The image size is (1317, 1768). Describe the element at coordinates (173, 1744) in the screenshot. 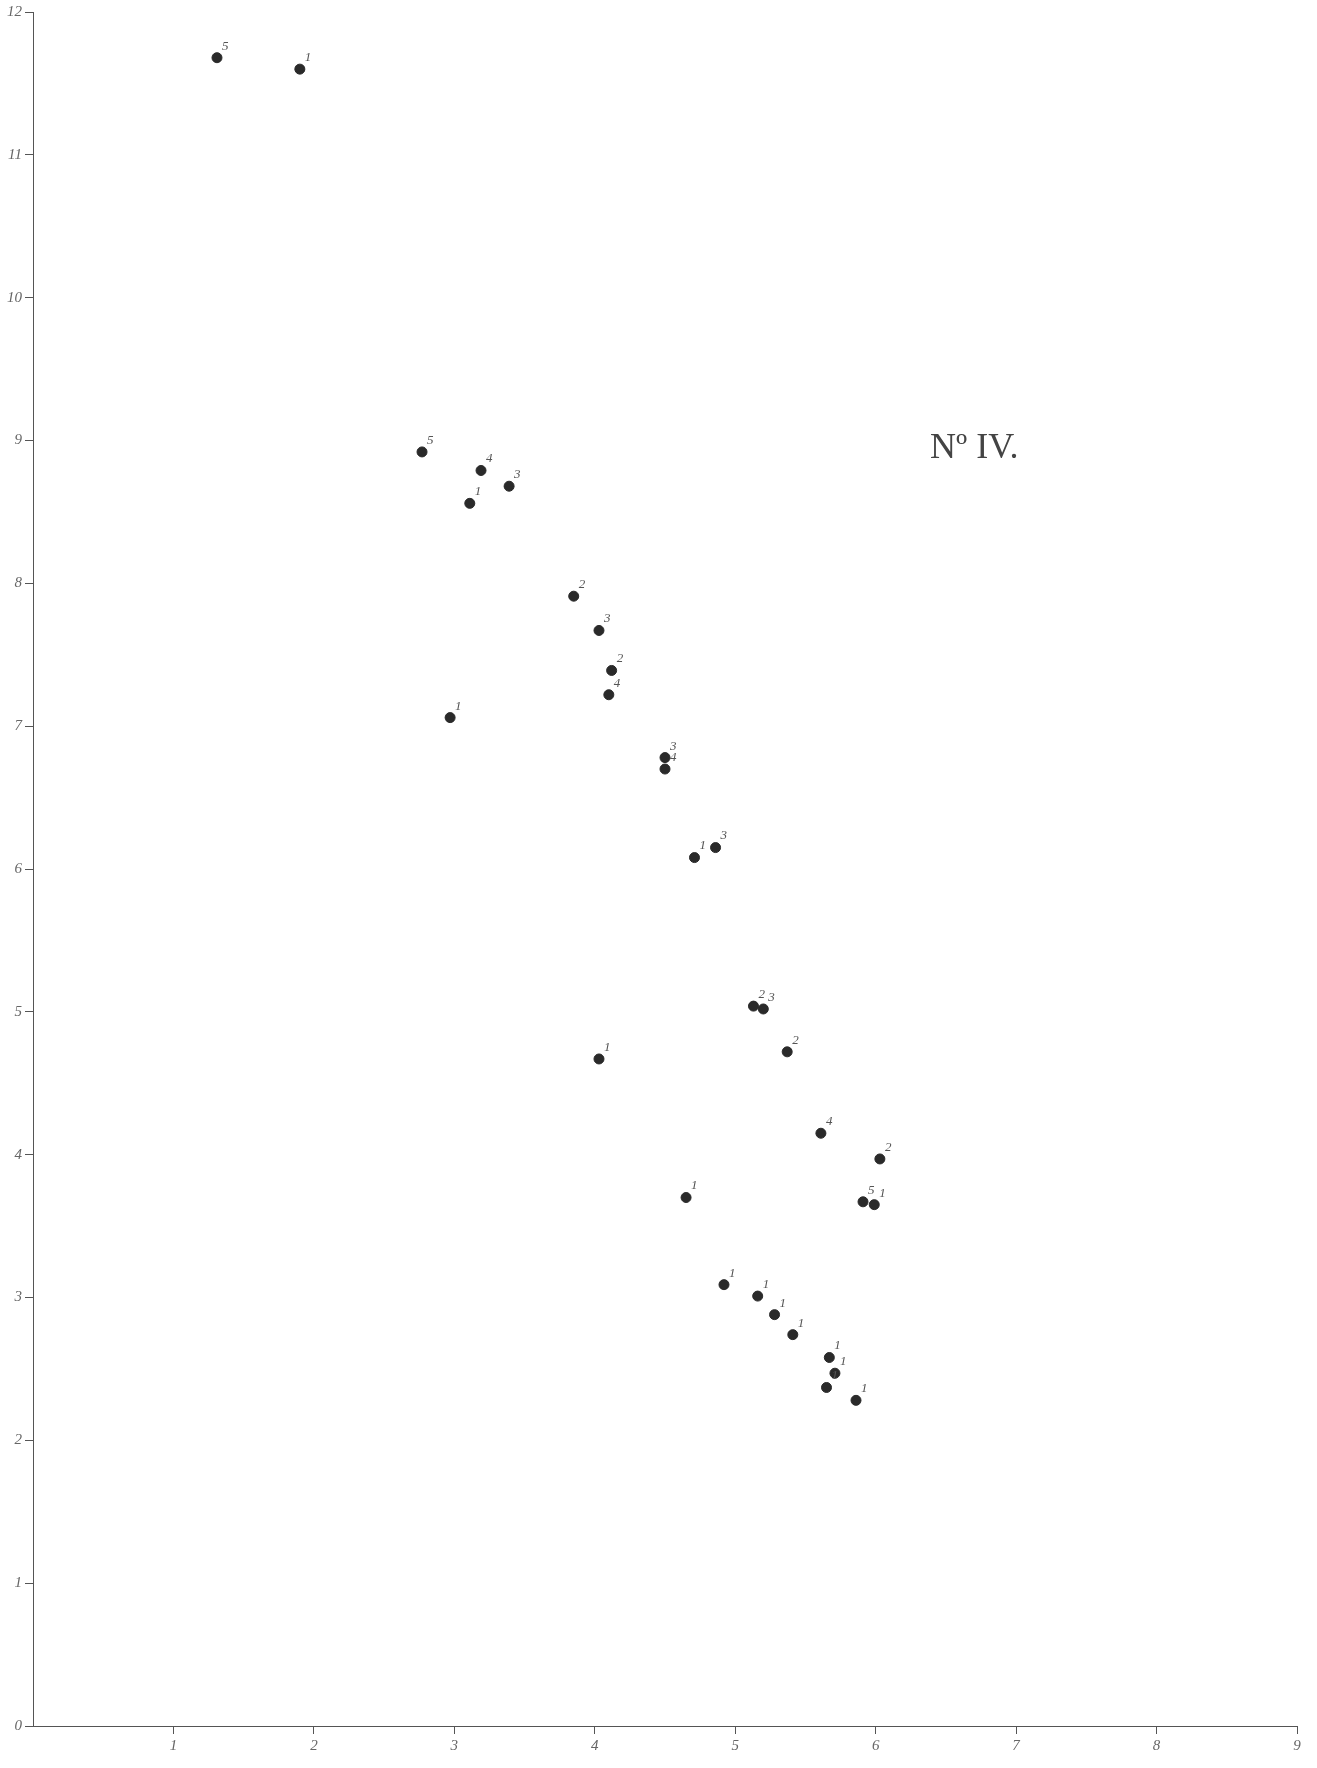

I see `x-tick-label: 1` at that location.